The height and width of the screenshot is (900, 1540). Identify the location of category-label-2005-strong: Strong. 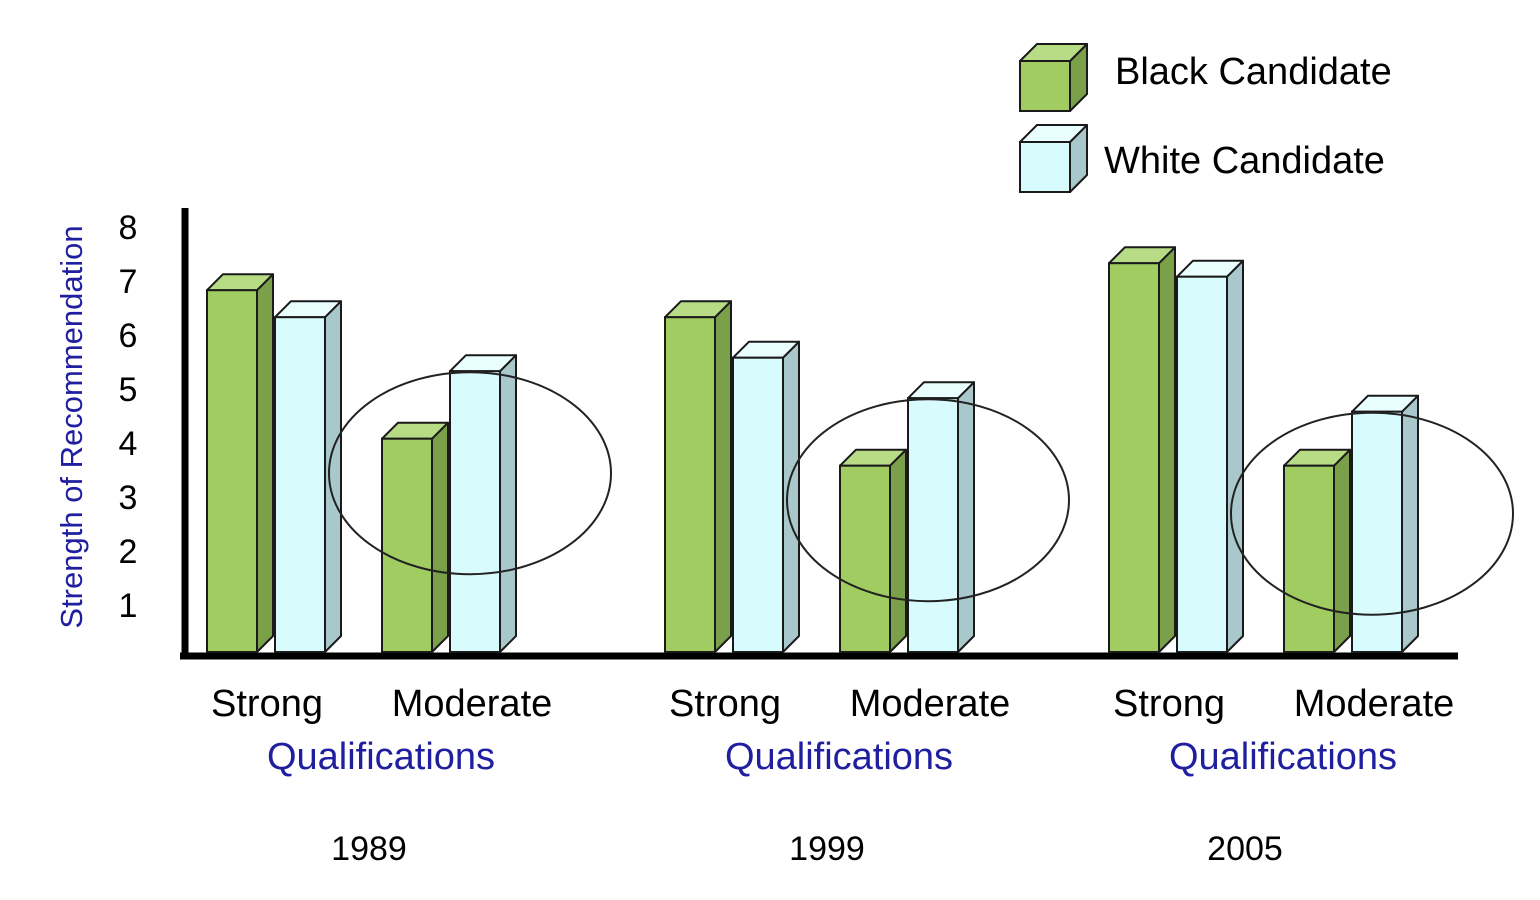
(1169, 704).